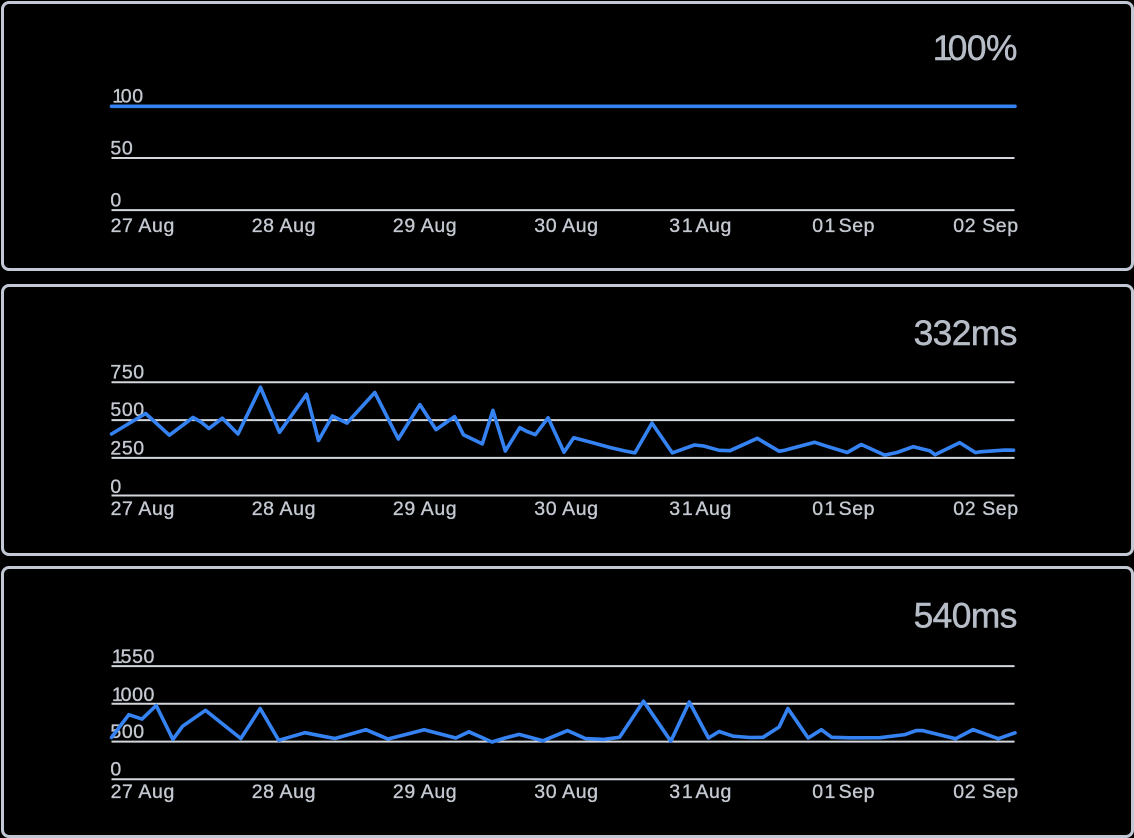 Image resolution: width=1134 pixels, height=838 pixels. Describe the element at coordinates (965, 333) in the screenshot. I see `svg-text: 332ms` at that location.